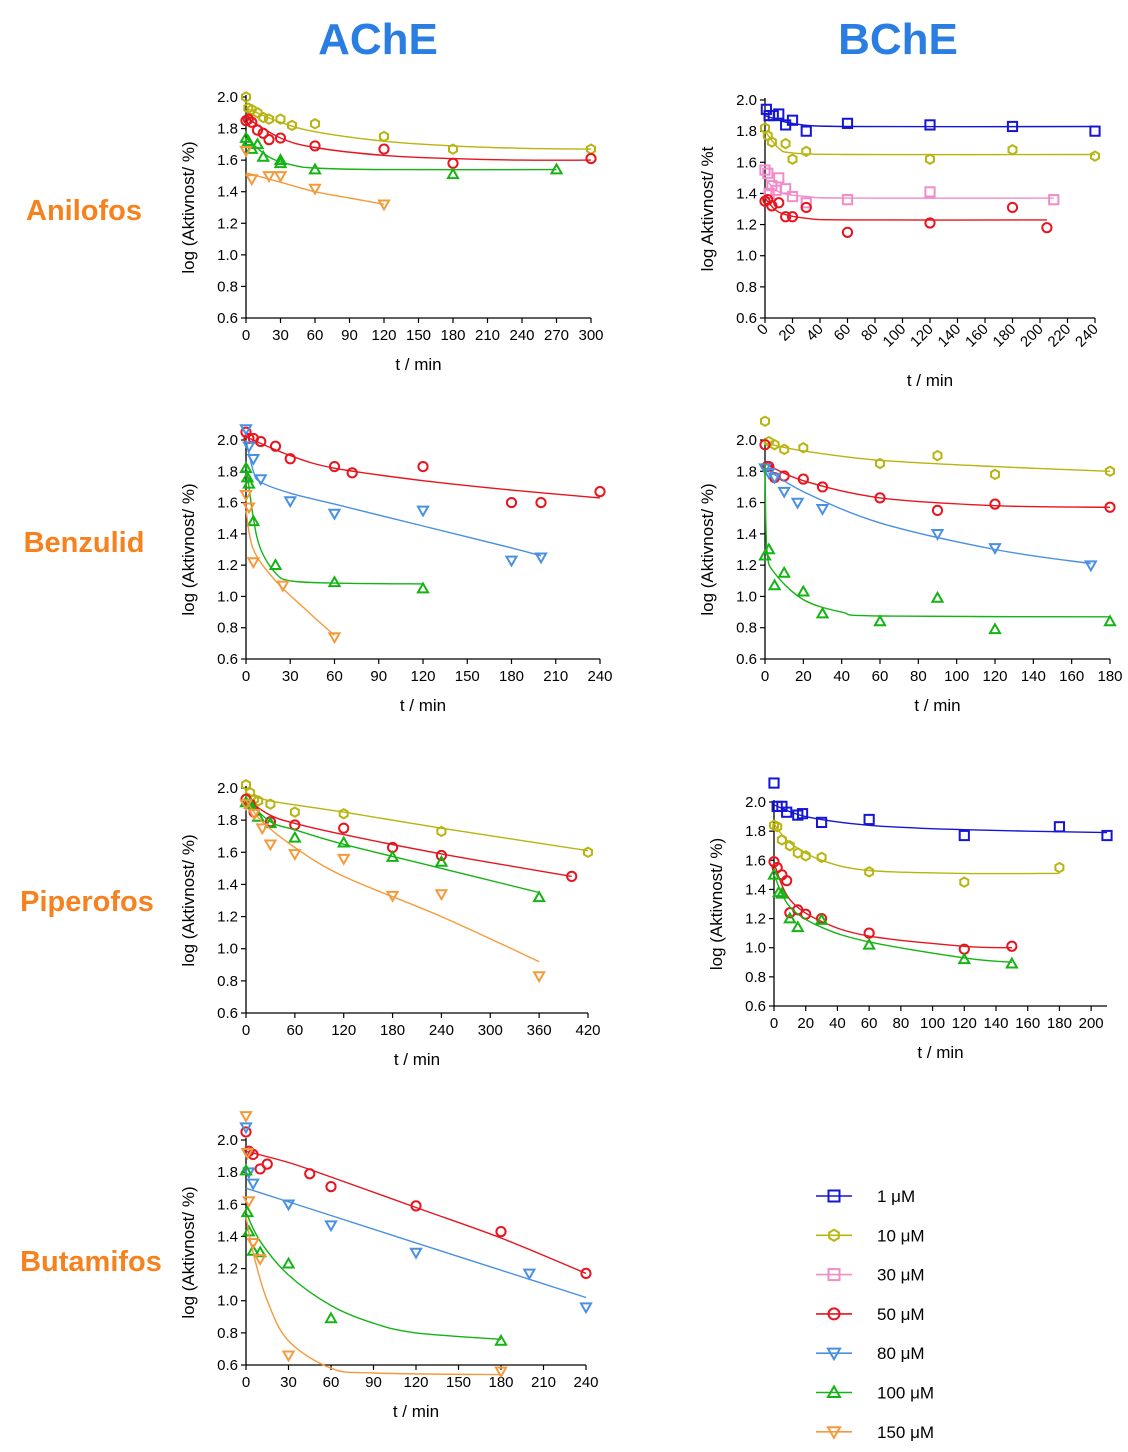  Describe the element at coordinates (746, 131) in the screenshot. I see `y-tick-label: 1.8` at that location.